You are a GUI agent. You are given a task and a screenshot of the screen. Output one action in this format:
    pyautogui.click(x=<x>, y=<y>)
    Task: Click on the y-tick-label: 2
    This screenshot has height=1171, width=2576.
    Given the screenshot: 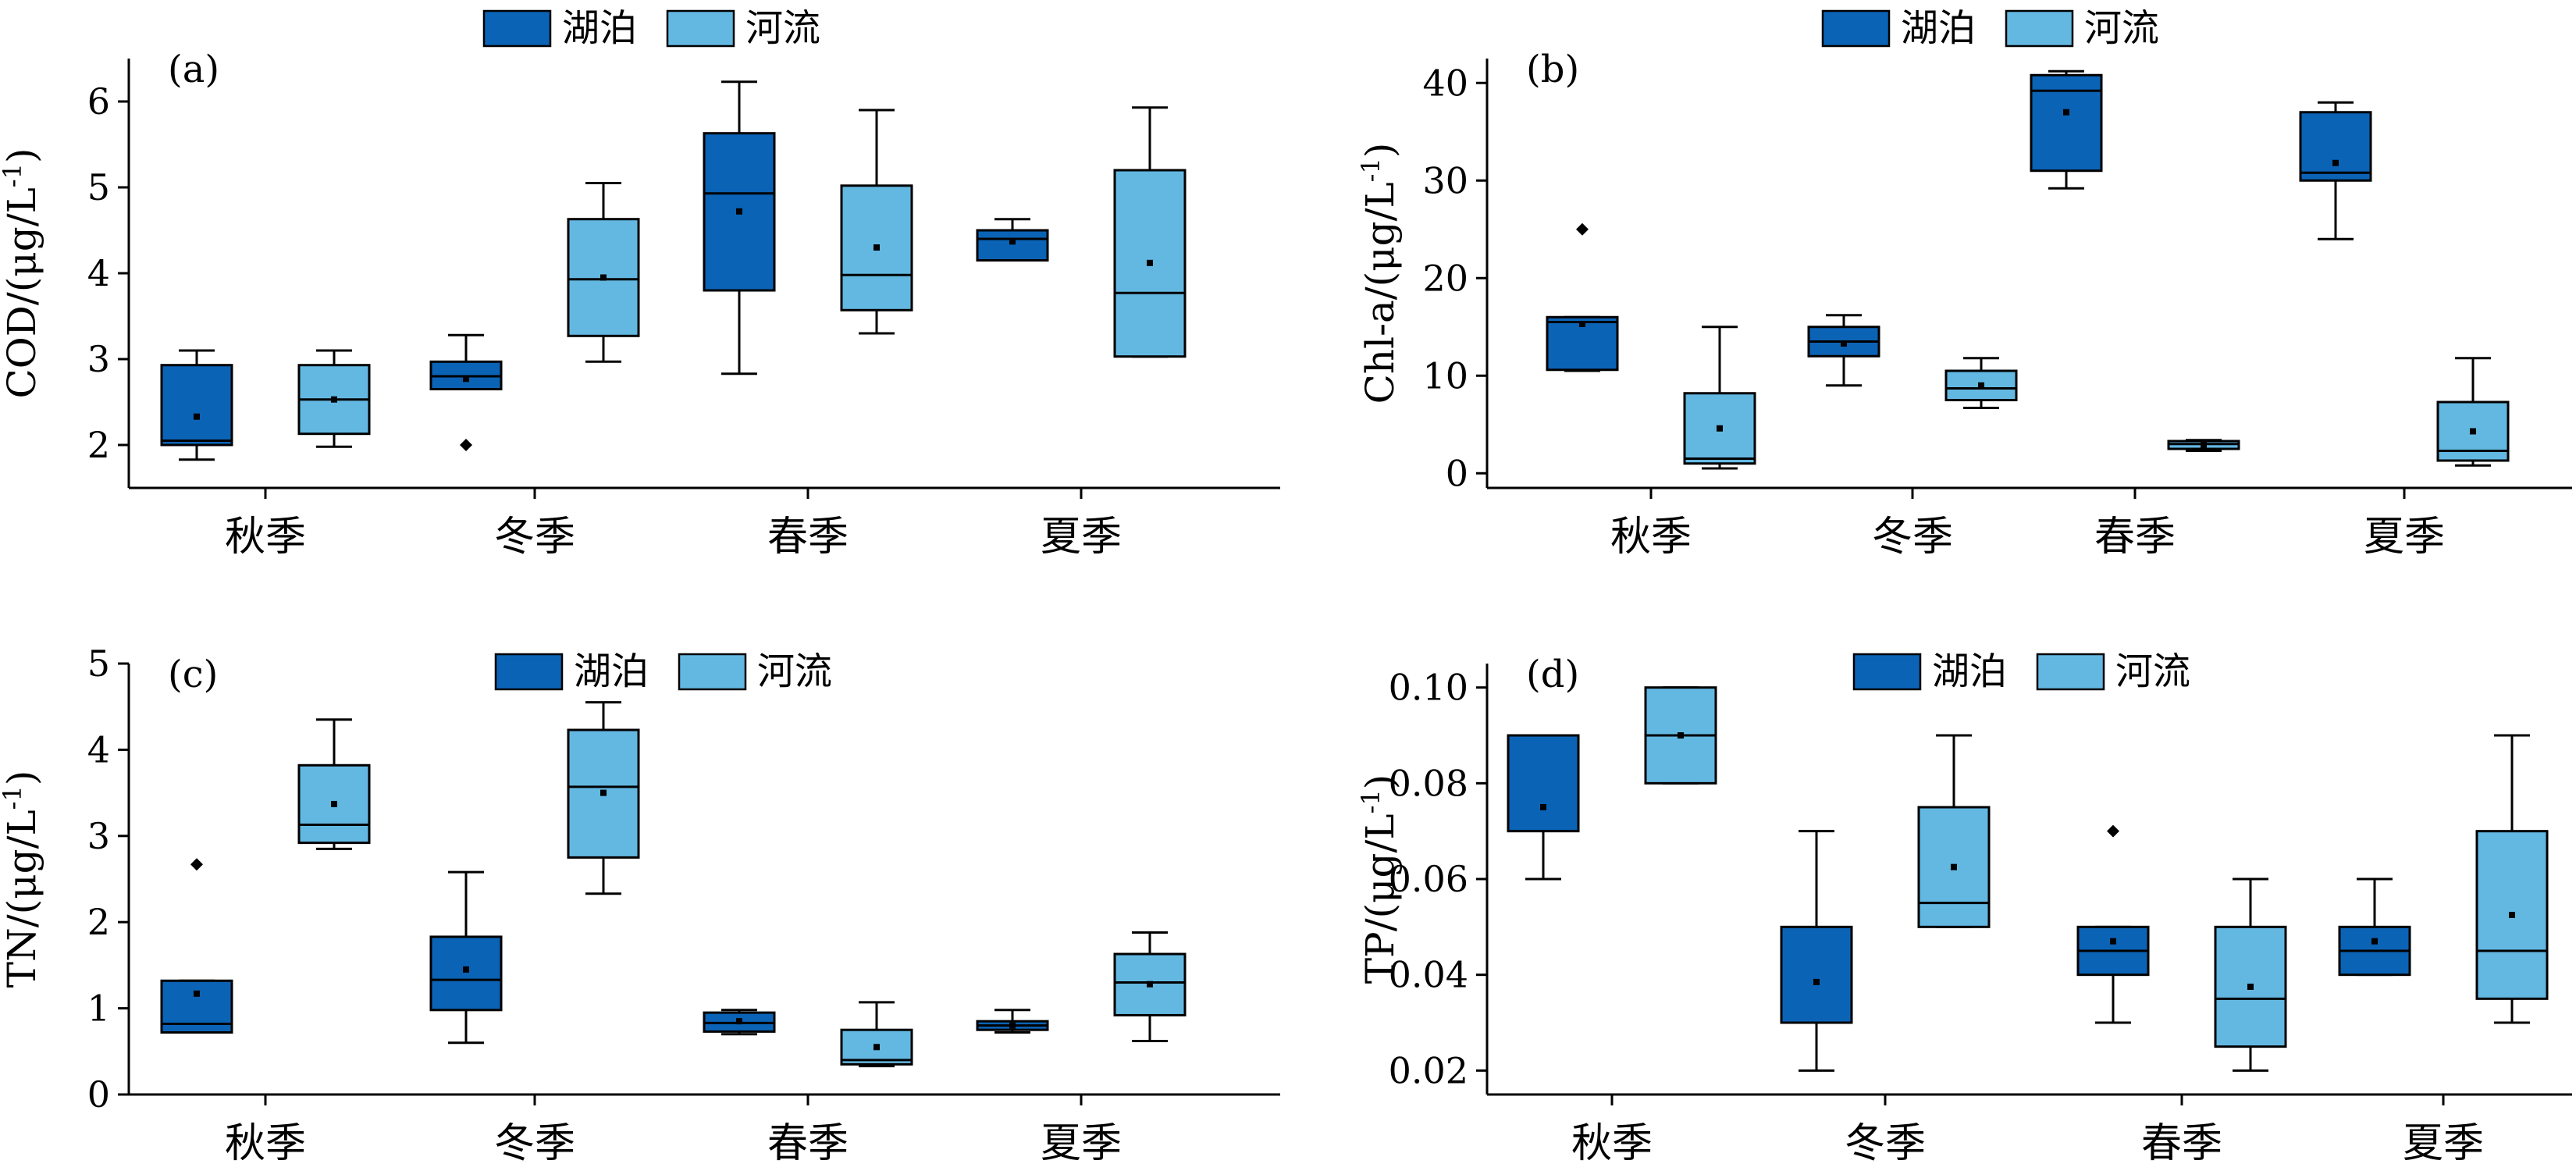 What is the action you would take?
    pyautogui.click(x=98, y=445)
    